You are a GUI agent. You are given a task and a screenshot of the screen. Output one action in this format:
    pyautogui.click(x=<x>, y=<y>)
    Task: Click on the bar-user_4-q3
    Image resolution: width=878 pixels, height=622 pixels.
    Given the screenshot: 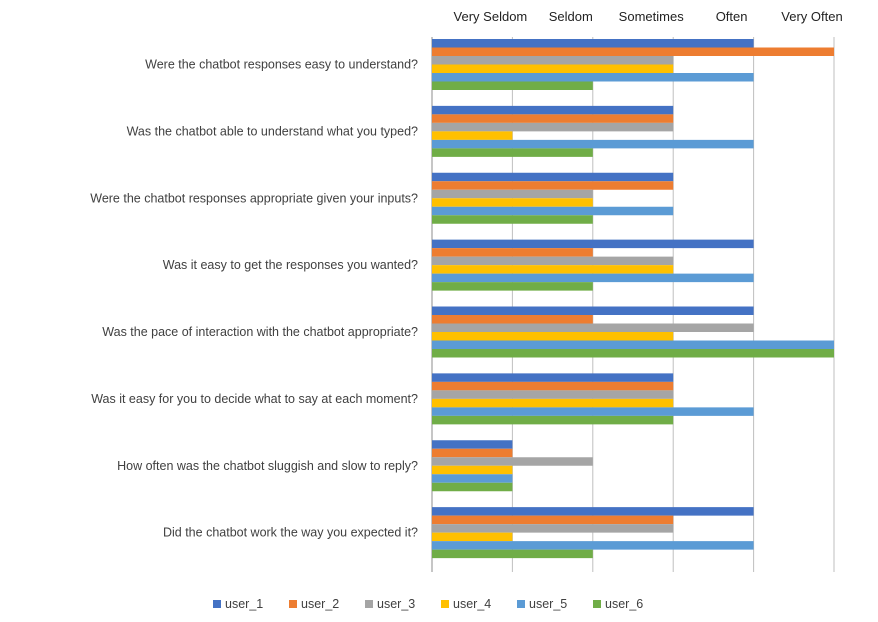 What is the action you would take?
    pyautogui.click(x=512, y=202)
    